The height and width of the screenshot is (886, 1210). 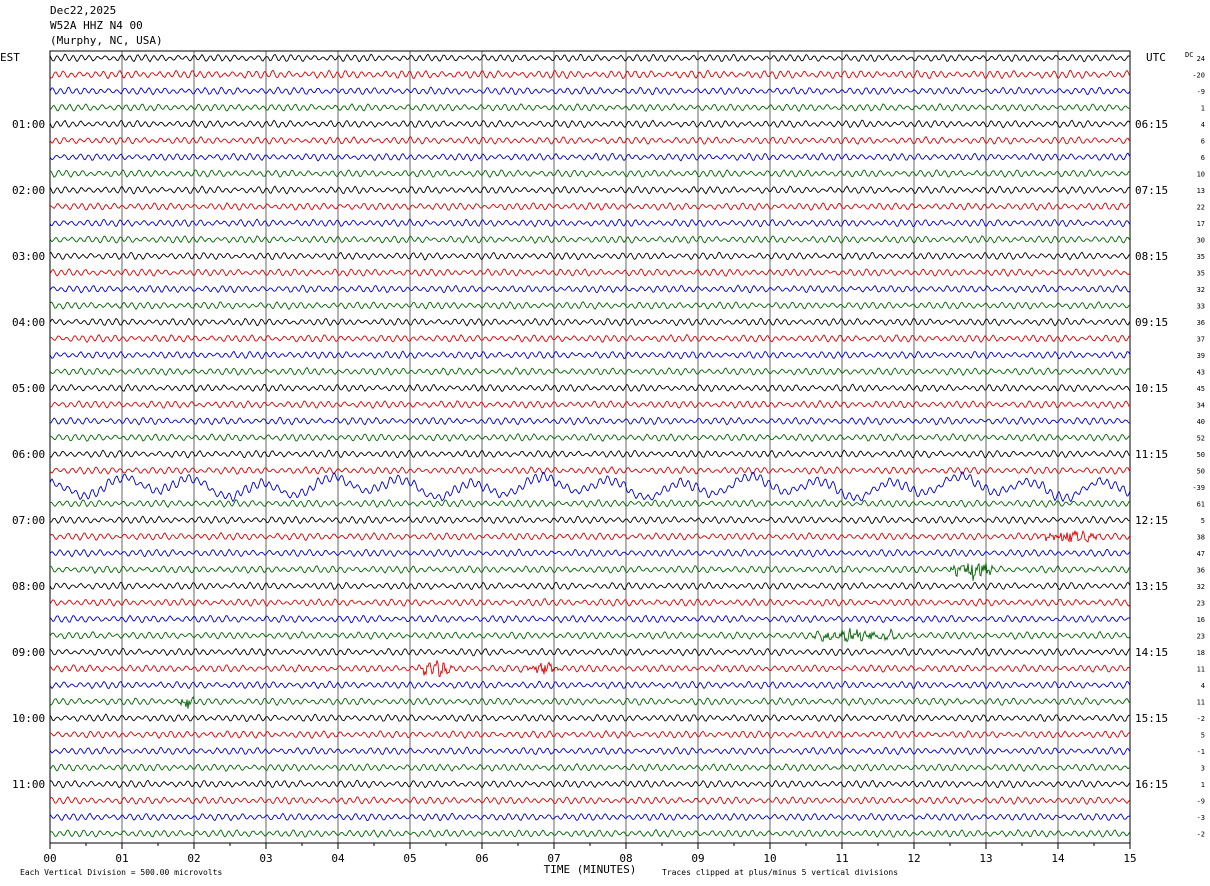 What do you see at coordinates (1201, 422) in the screenshot?
I see `dc-offset-value: 40` at bounding box center [1201, 422].